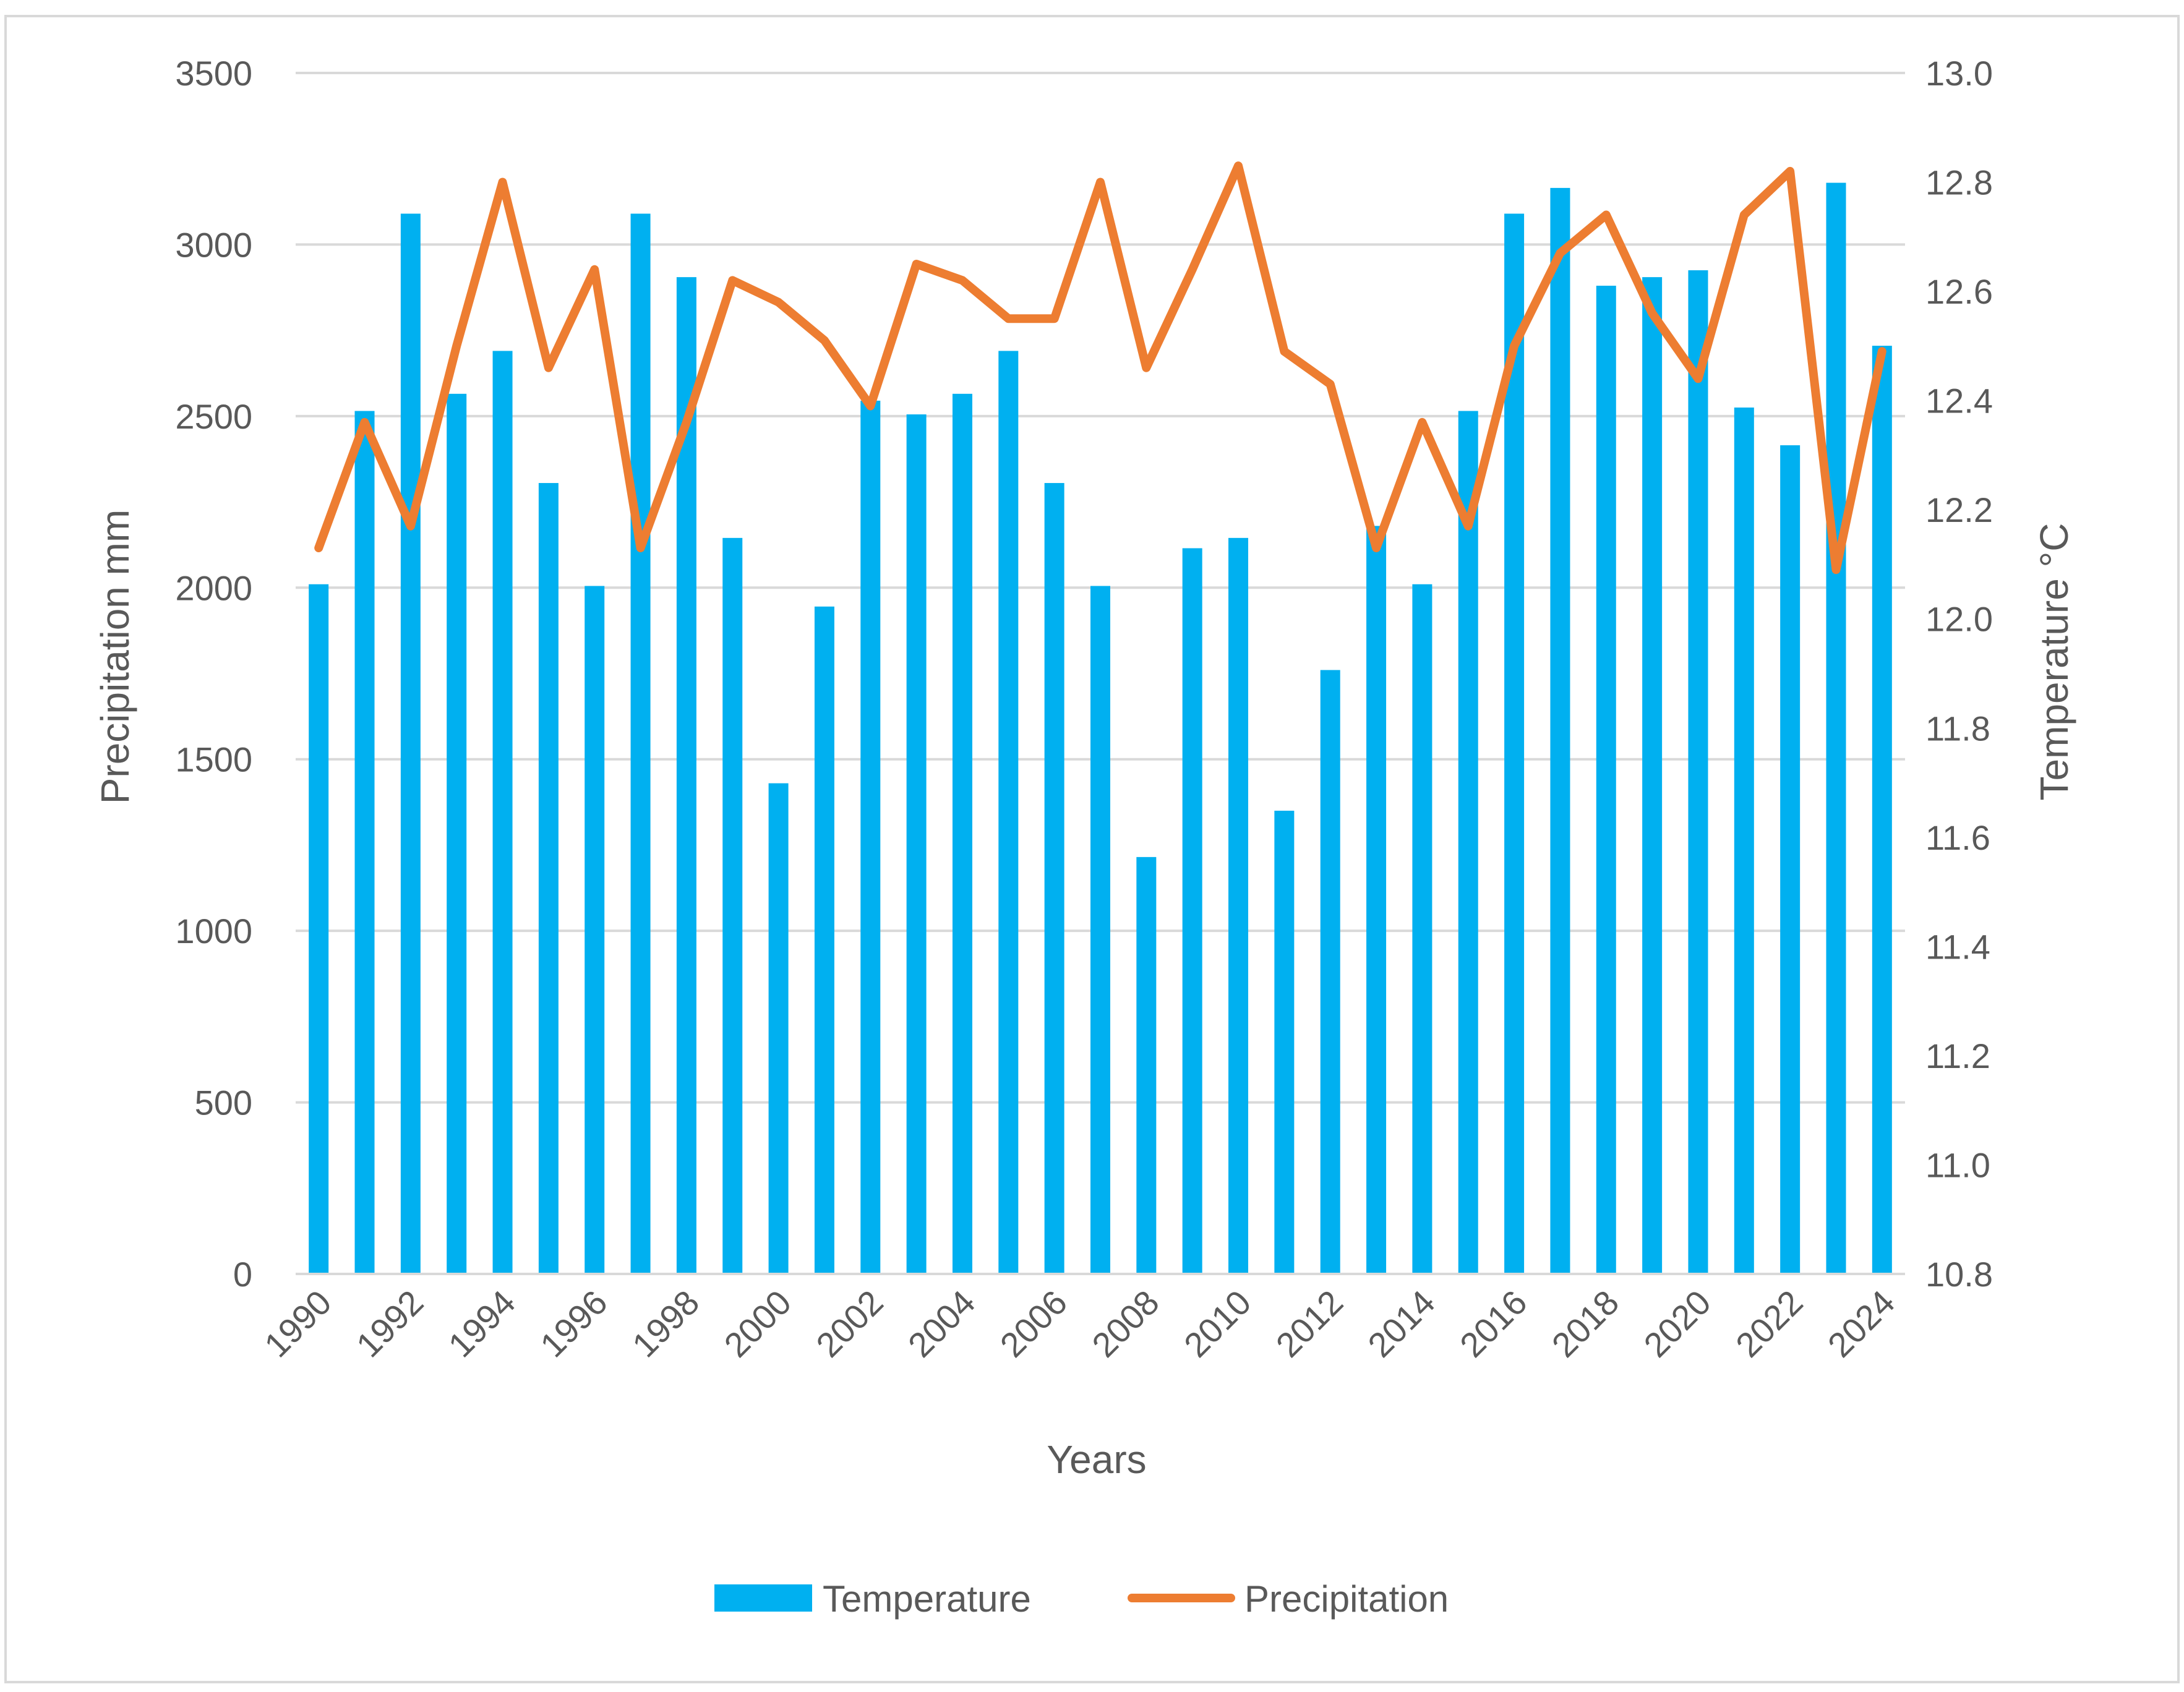  Describe the element at coordinates (214, 931) in the screenshot. I see `y-left-tick-label: 1000` at that location.